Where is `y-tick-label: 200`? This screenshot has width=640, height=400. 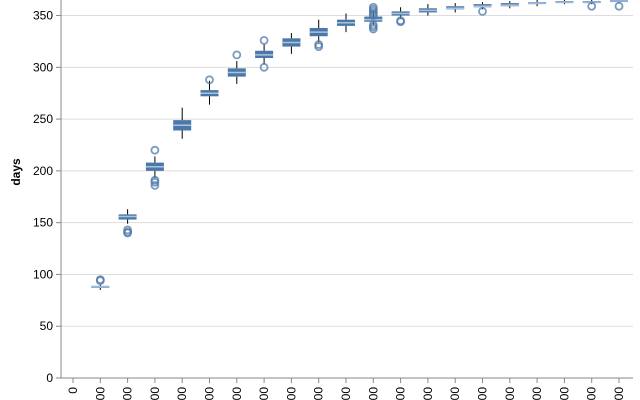 y-tick-label: 200 is located at coordinates (43, 171).